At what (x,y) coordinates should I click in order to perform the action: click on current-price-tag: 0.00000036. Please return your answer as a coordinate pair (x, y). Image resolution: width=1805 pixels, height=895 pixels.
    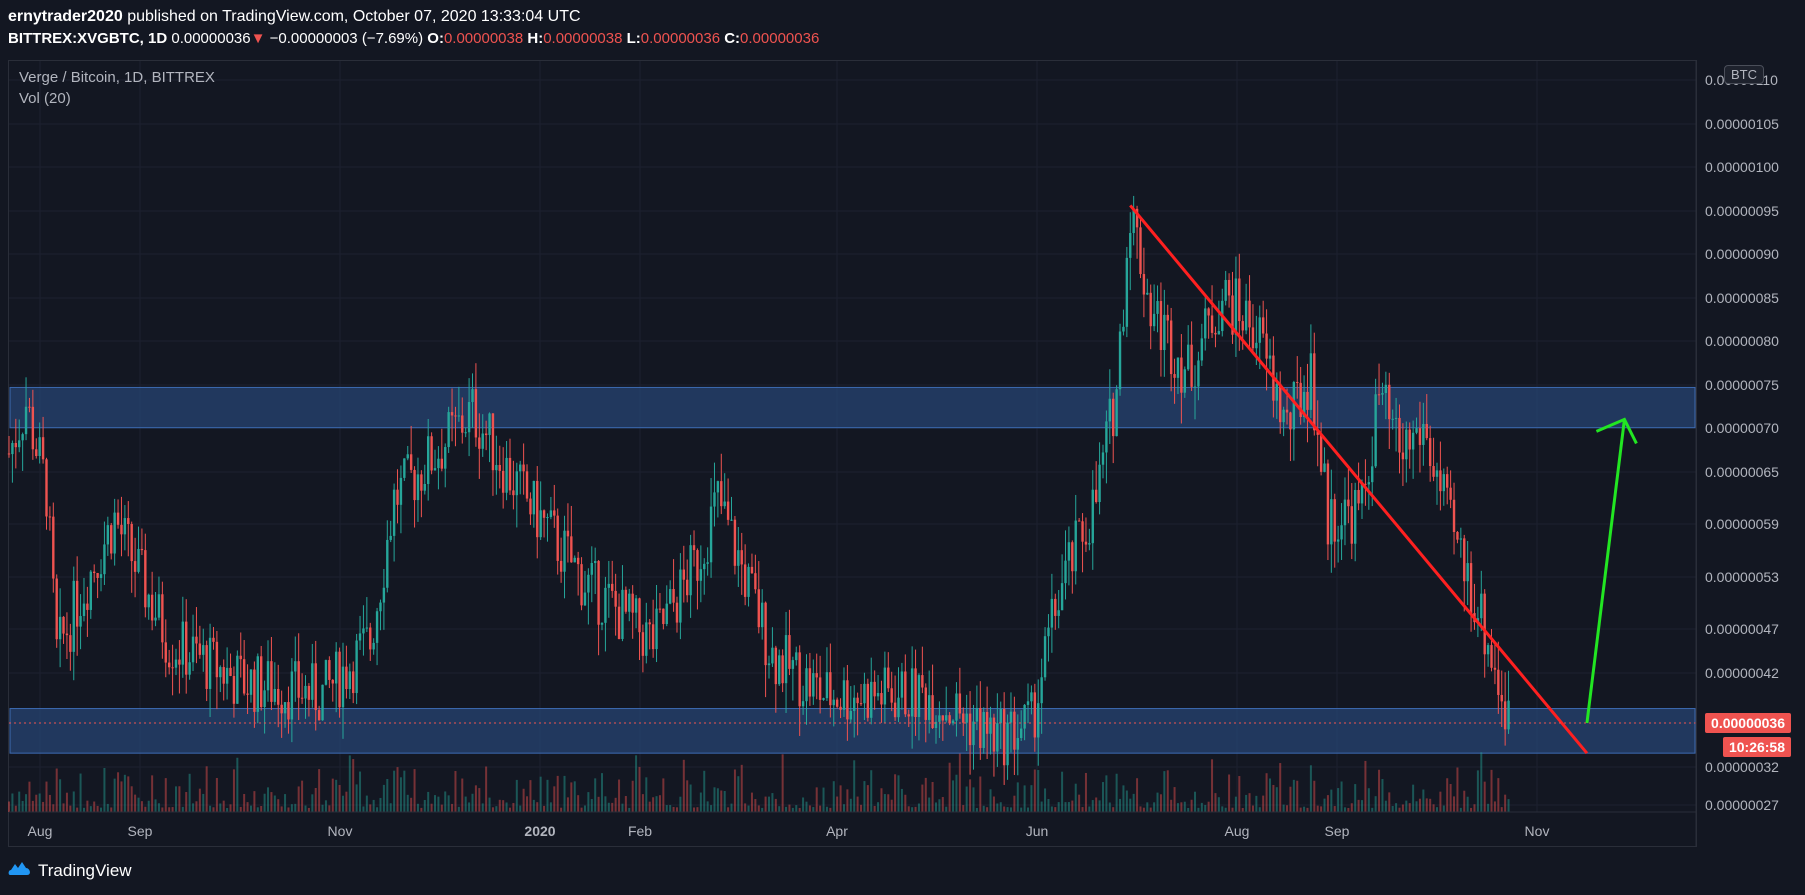
    Looking at the image, I should click on (1748, 723).